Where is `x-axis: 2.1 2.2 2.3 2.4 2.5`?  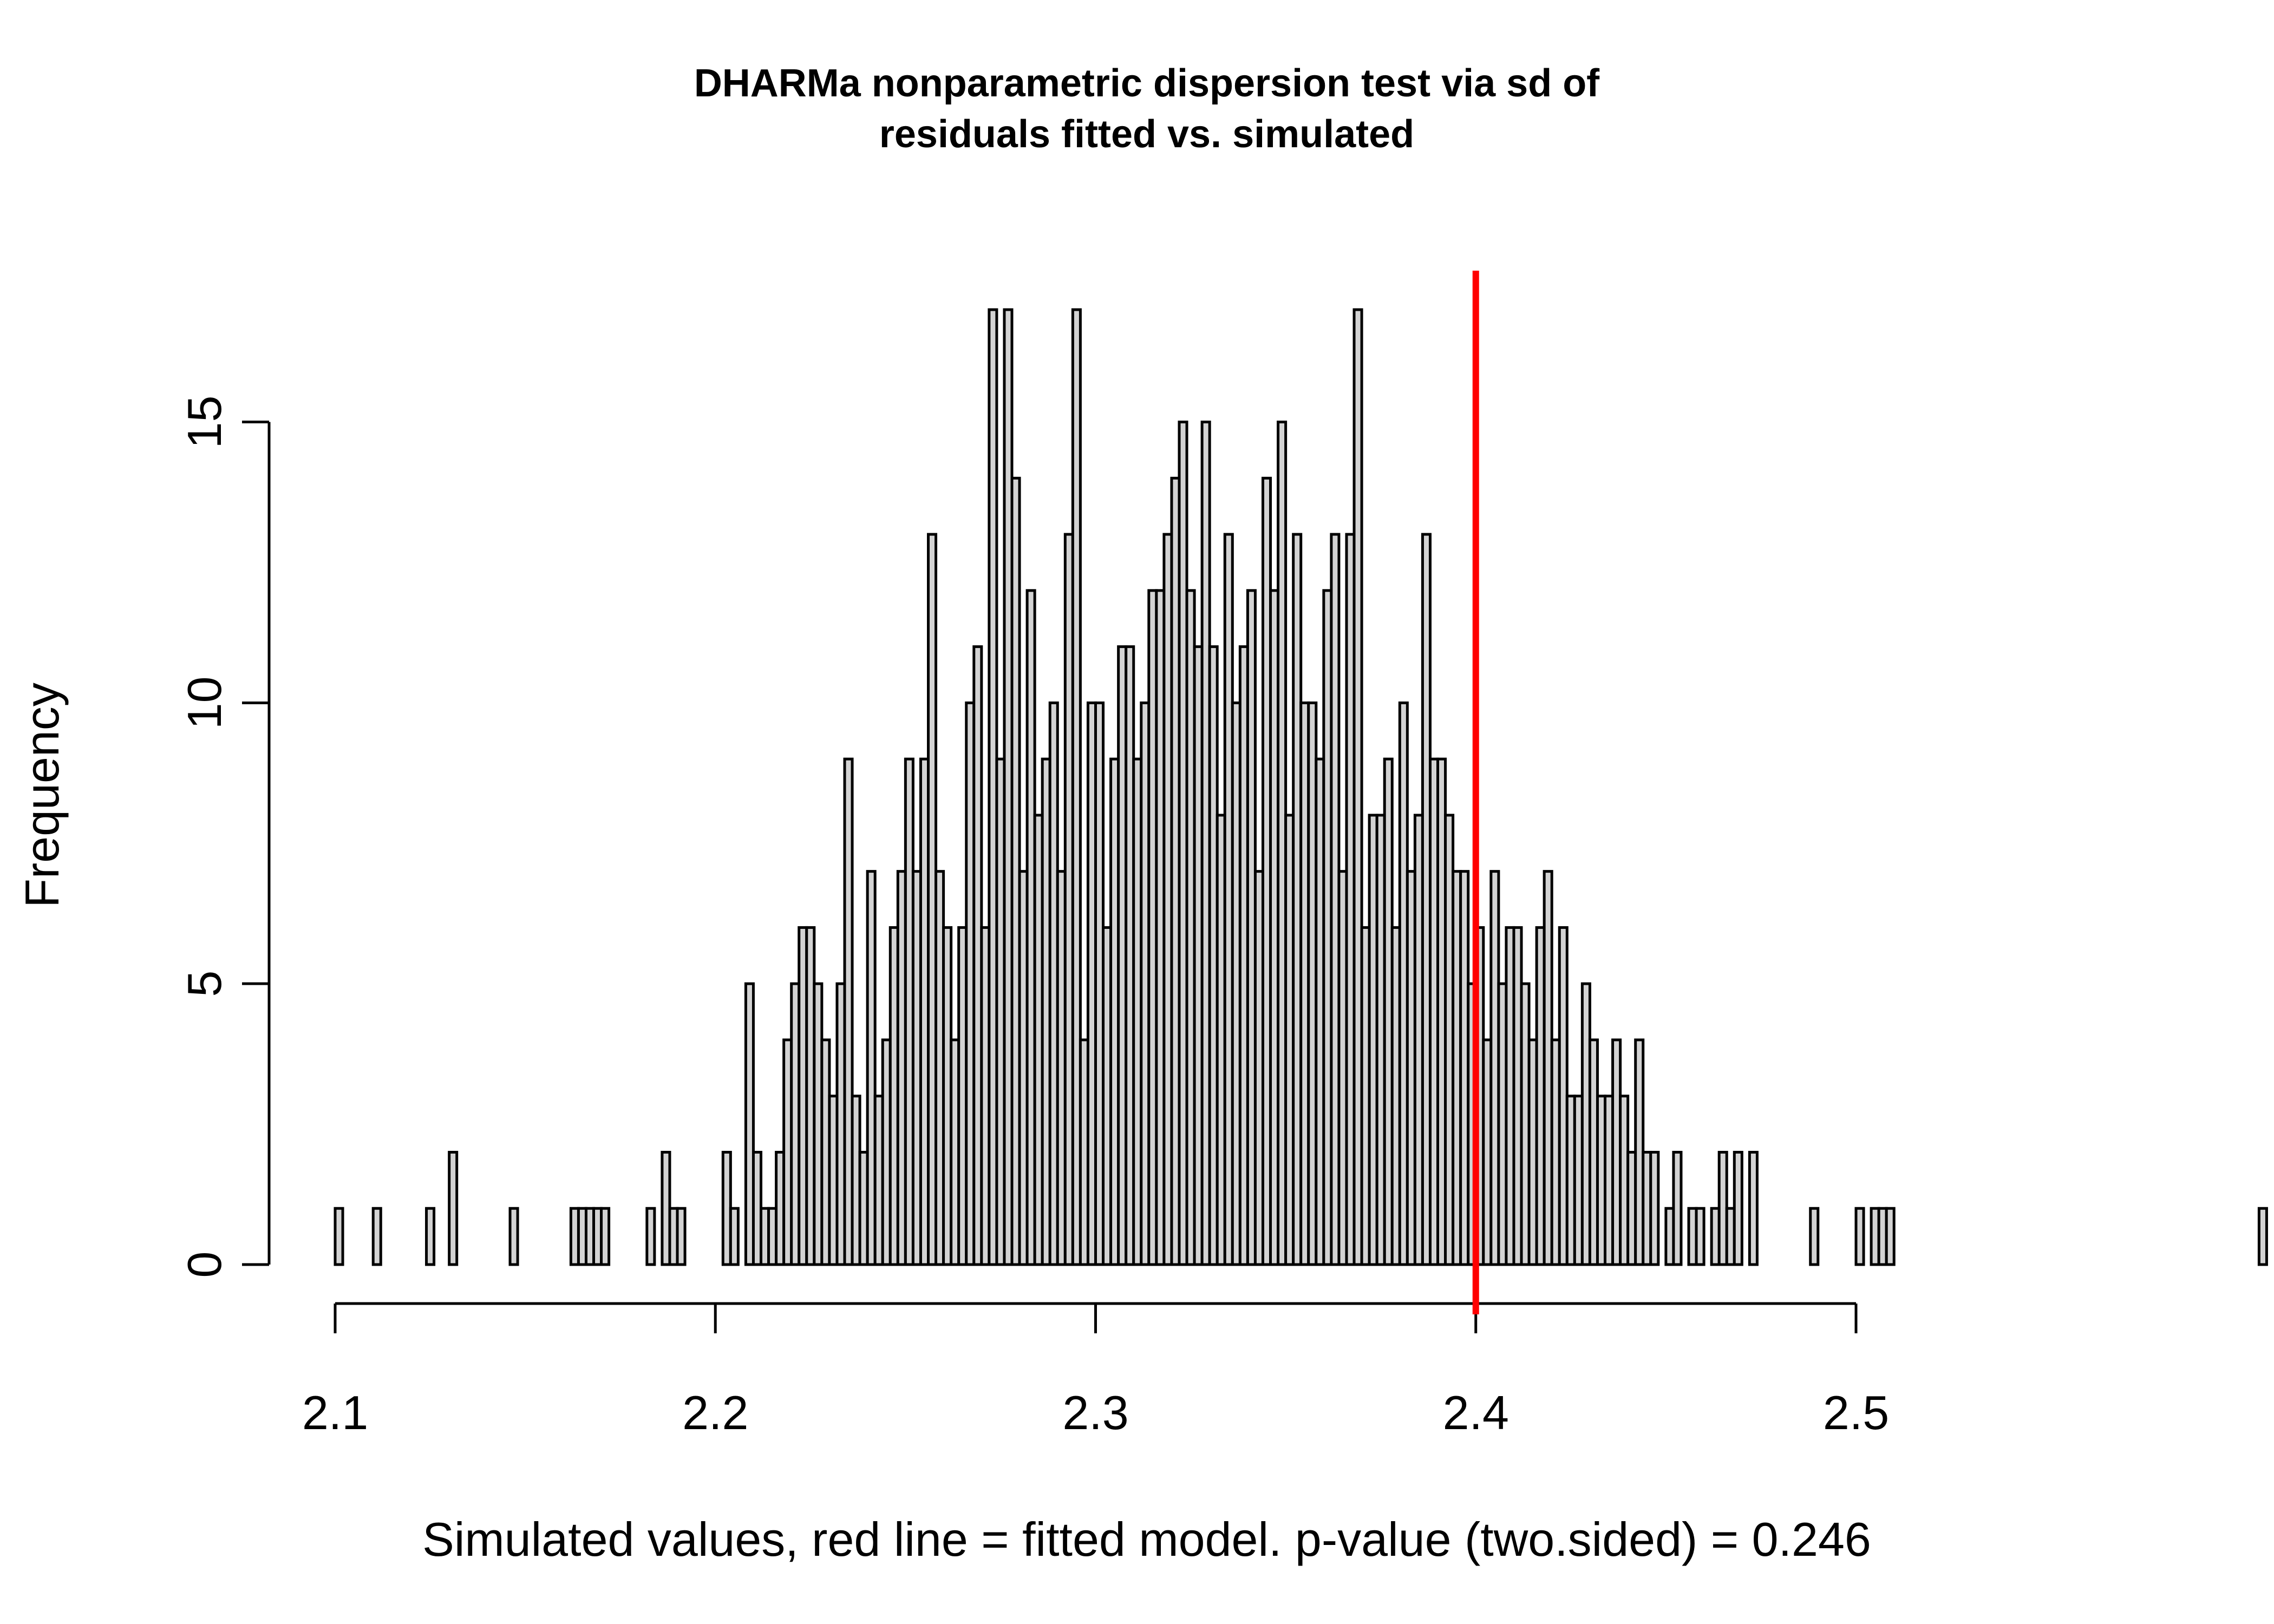
x-axis: 2.1 2.2 2.3 2.4 2.5 is located at coordinates (1095, 1370).